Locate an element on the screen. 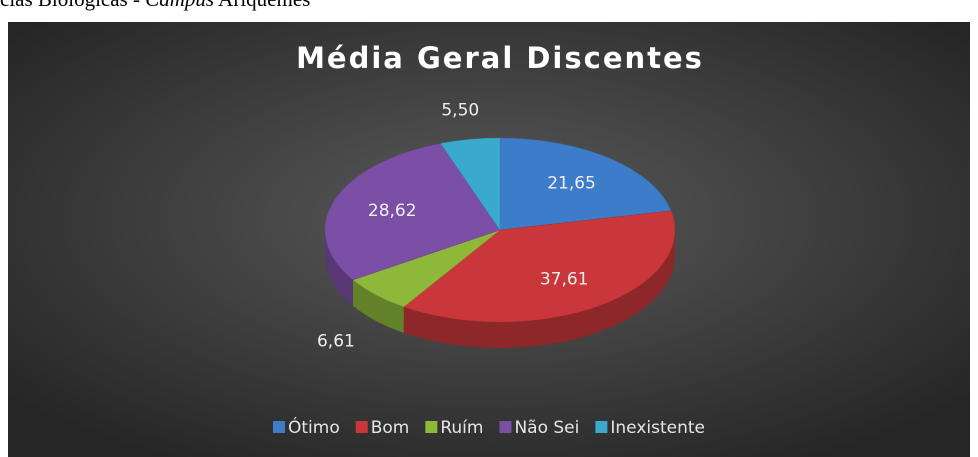 The width and height of the screenshot is (978, 457). data-label: 21,65 is located at coordinates (571, 184).